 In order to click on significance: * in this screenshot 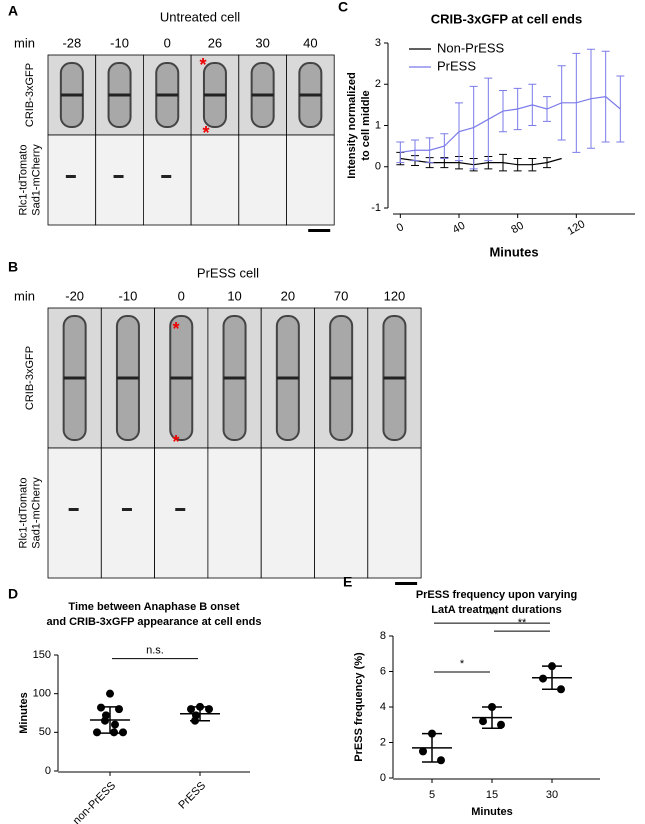, I will do `click(462, 664)`.